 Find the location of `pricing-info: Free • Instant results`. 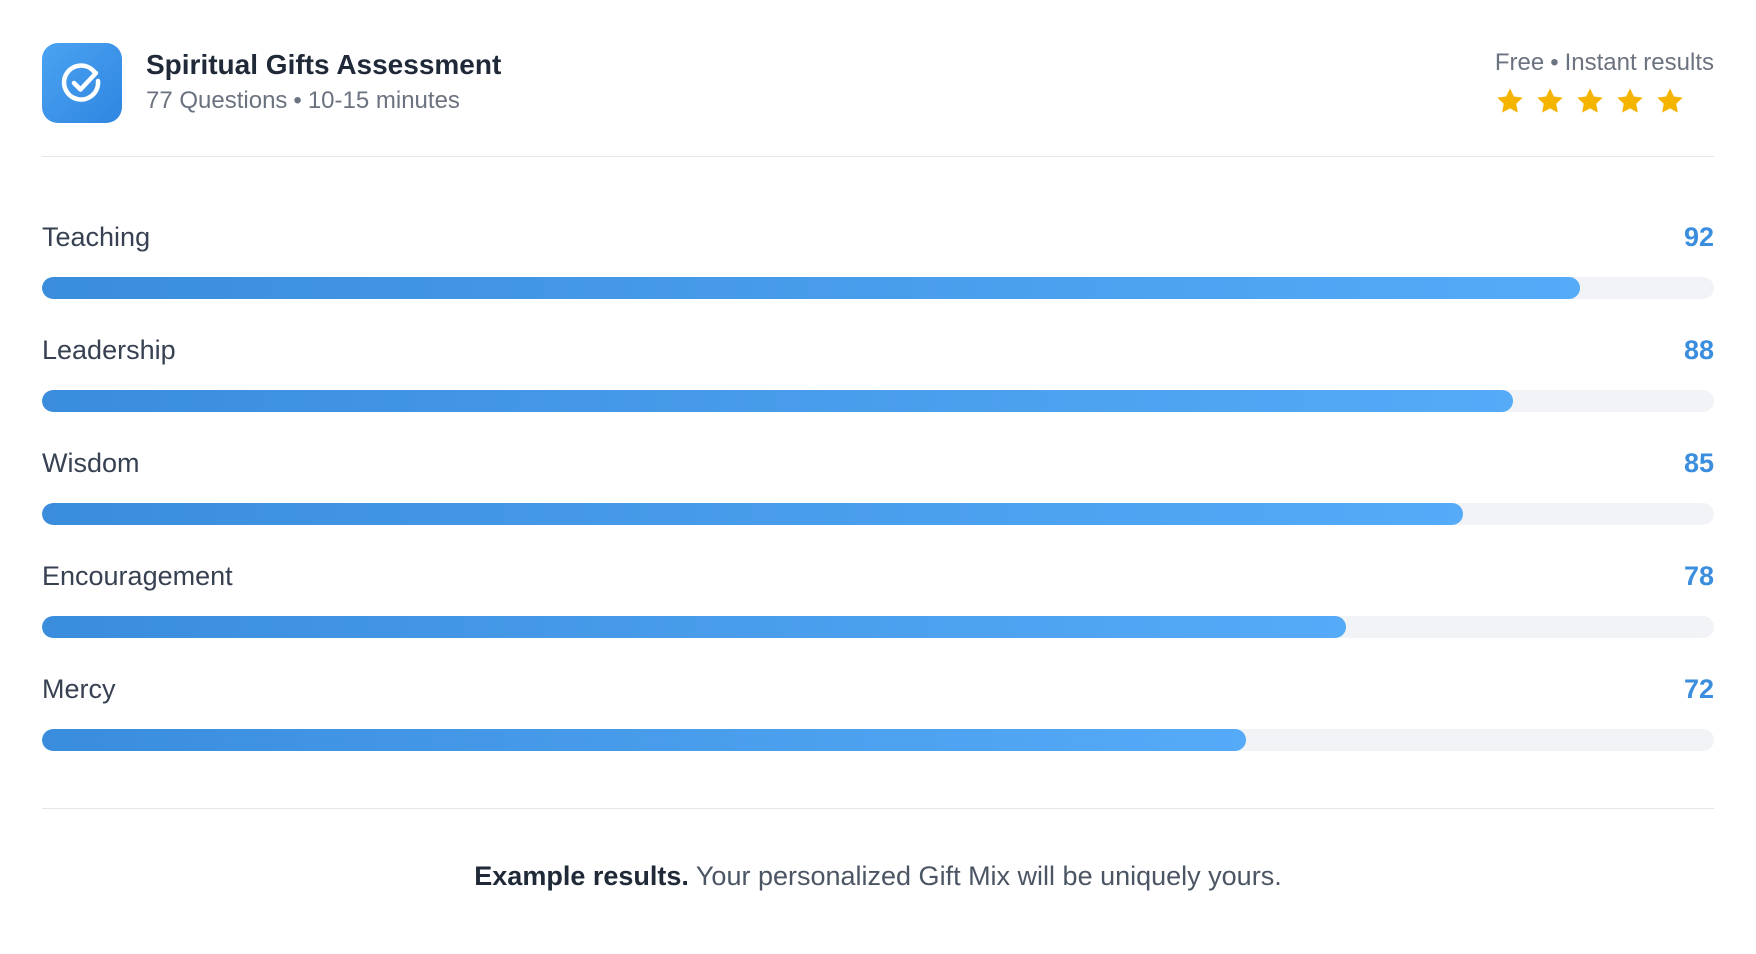

pricing-info: Free • Instant results is located at coordinates (1604, 63).